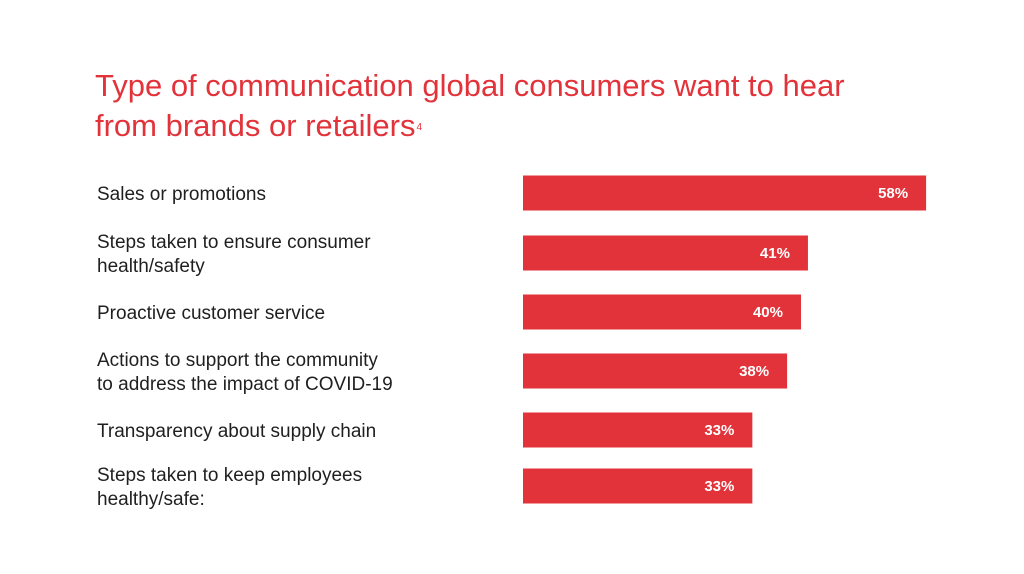 This screenshot has height=574, width=1024. Describe the element at coordinates (893, 193) in the screenshot. I see `value-label-item-1: 58%` at that location.